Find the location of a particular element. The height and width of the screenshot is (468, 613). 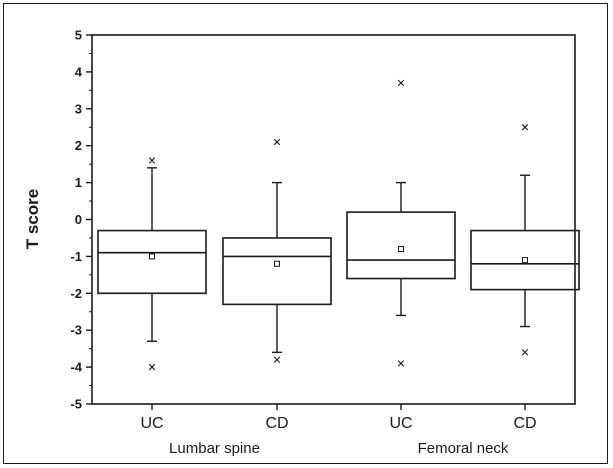

x-group-label: Lumbar spine is located at coordinates (214, 448).